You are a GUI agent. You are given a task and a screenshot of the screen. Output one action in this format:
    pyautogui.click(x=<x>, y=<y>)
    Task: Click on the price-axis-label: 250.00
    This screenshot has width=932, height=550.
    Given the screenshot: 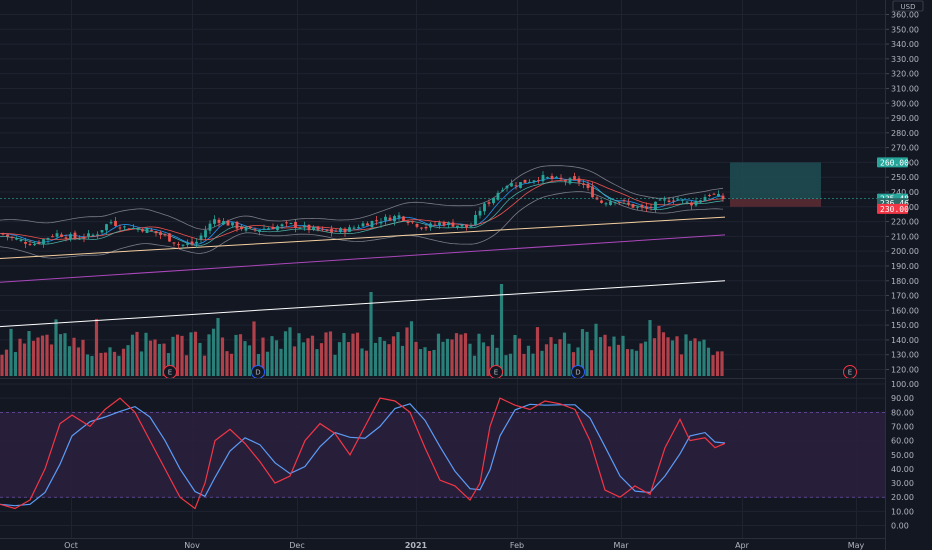 What is the action you would take?
    pyautogui.click(x=905, y=177)
    